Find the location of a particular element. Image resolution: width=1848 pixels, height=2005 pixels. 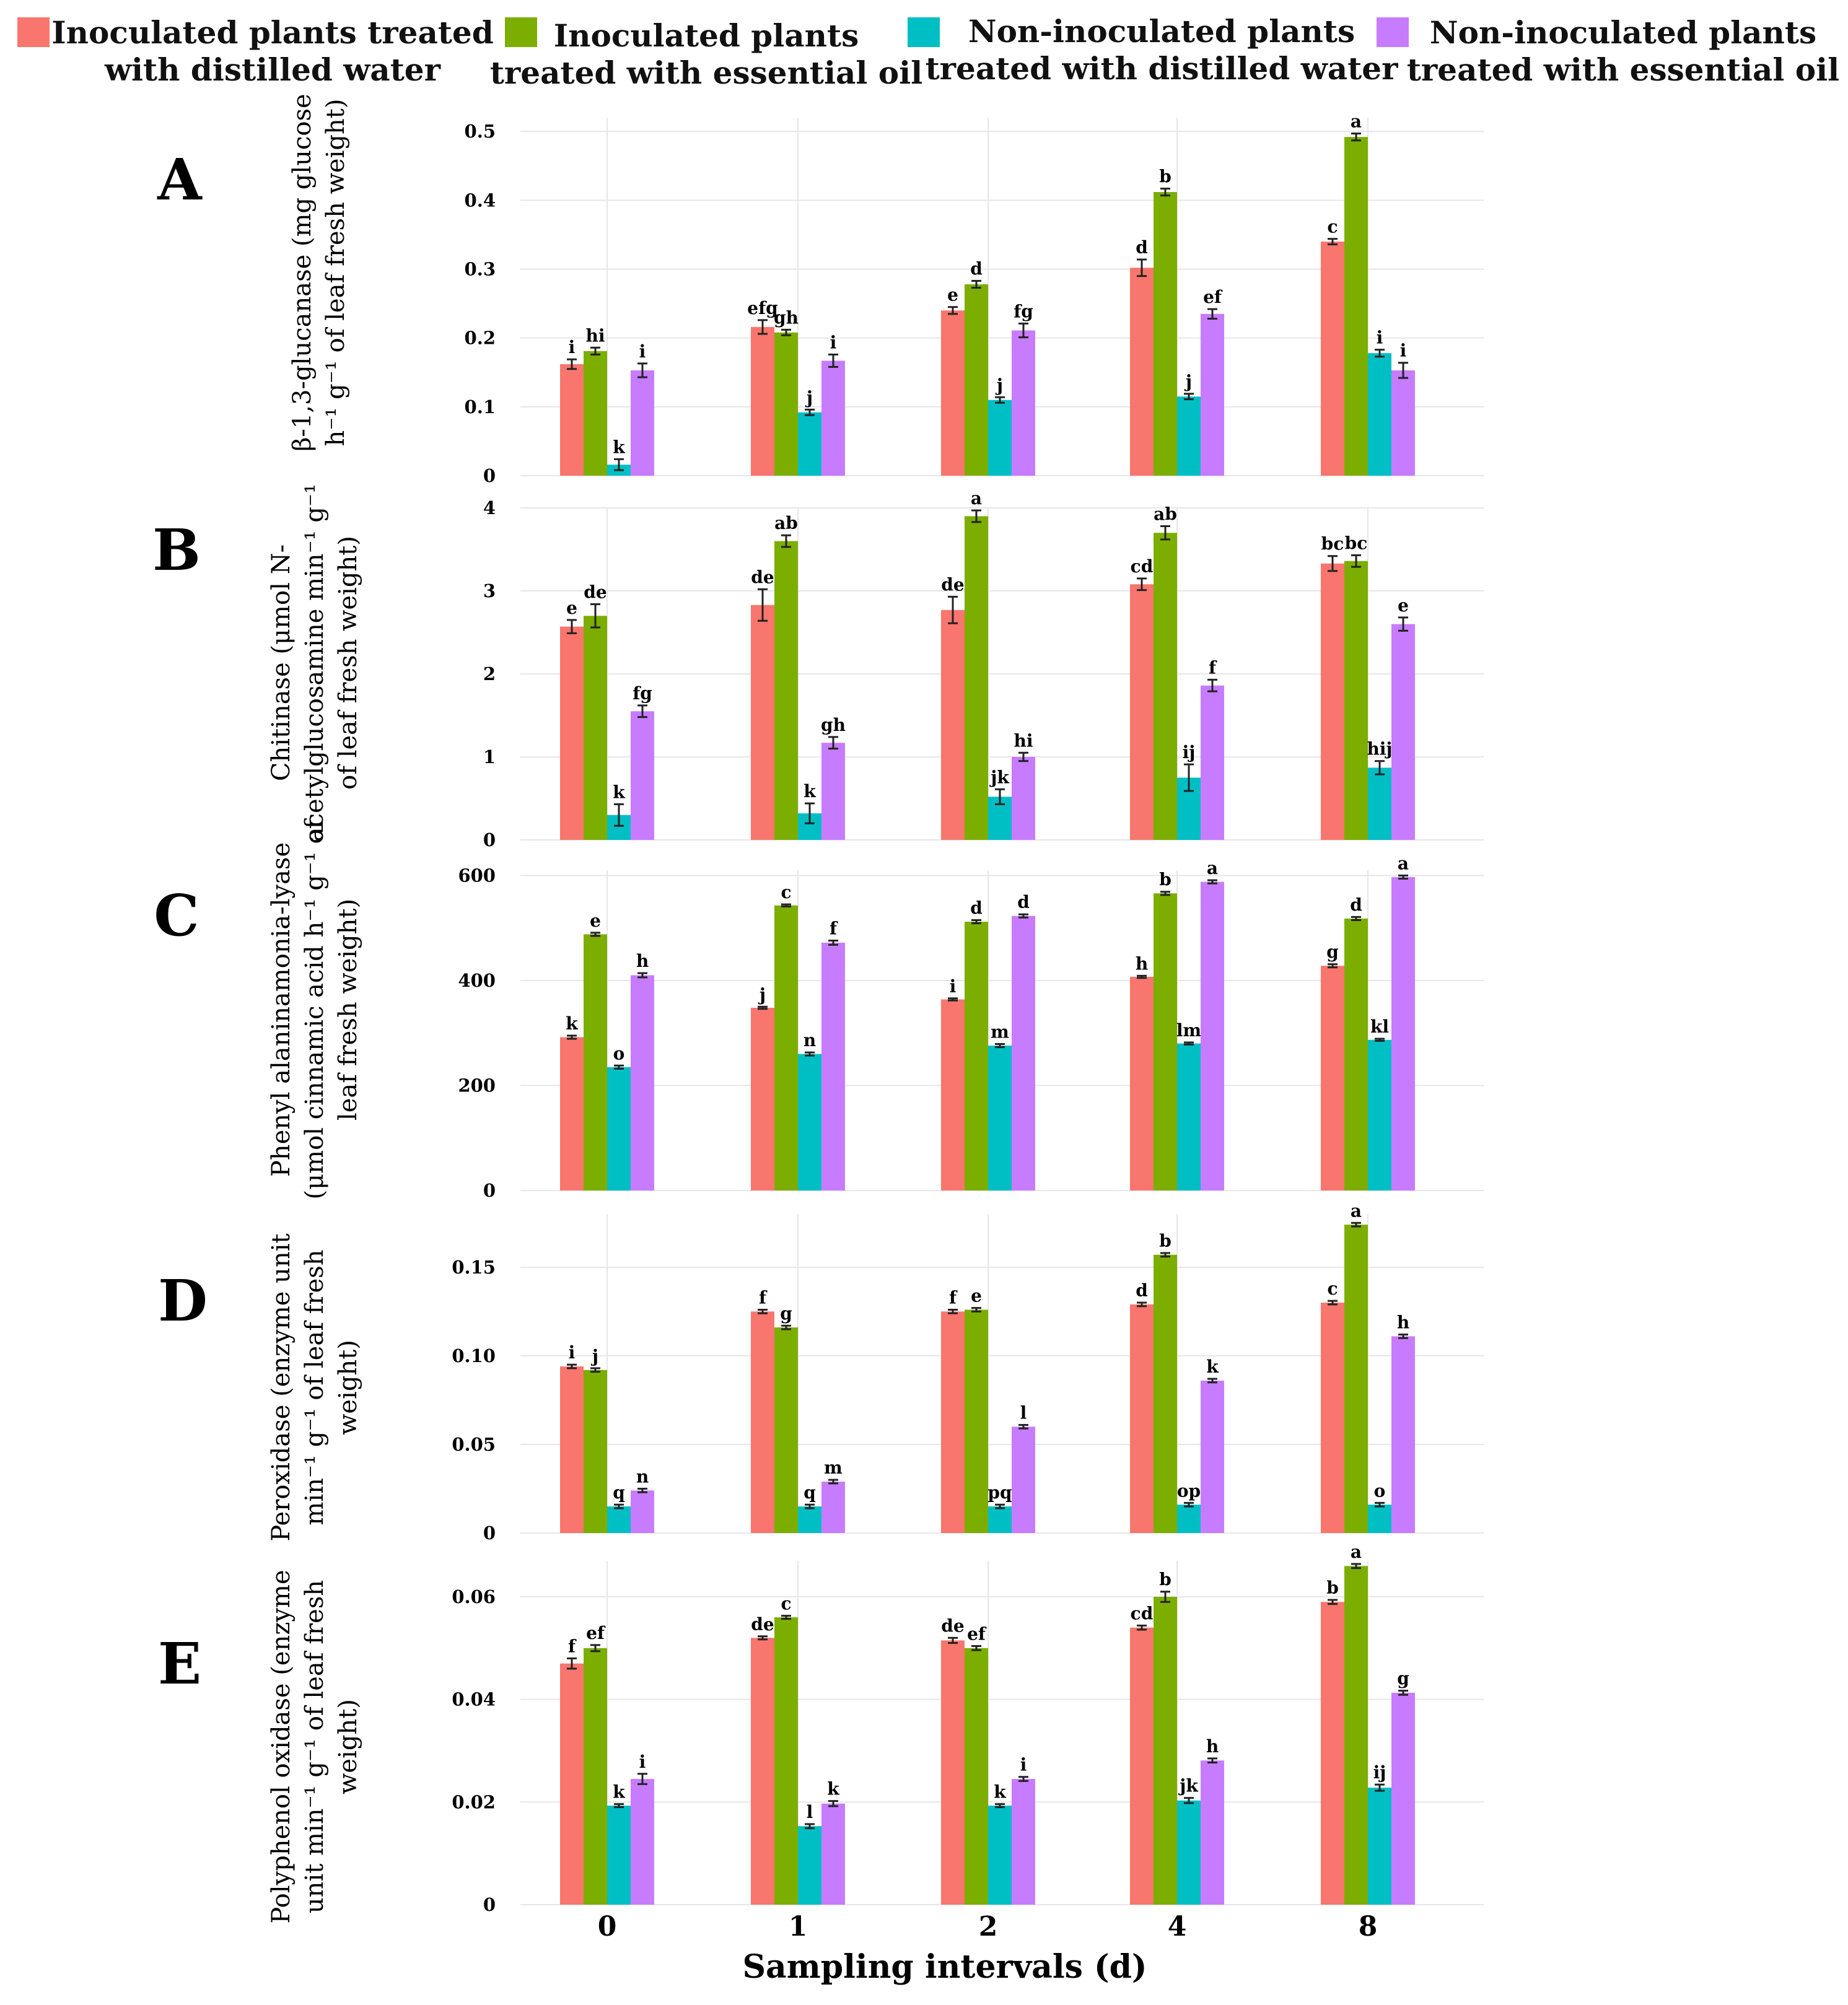

y-axis-label-line: min⁻¹ g⁻¹ of leaf fresh is located at coordinates (314, 1387).